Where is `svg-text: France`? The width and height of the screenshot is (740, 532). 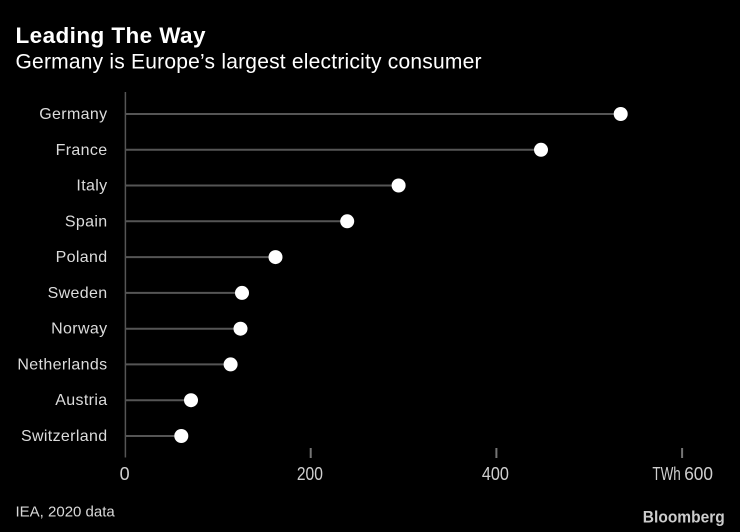
svg-text: France is located at coordinates (82, 150).